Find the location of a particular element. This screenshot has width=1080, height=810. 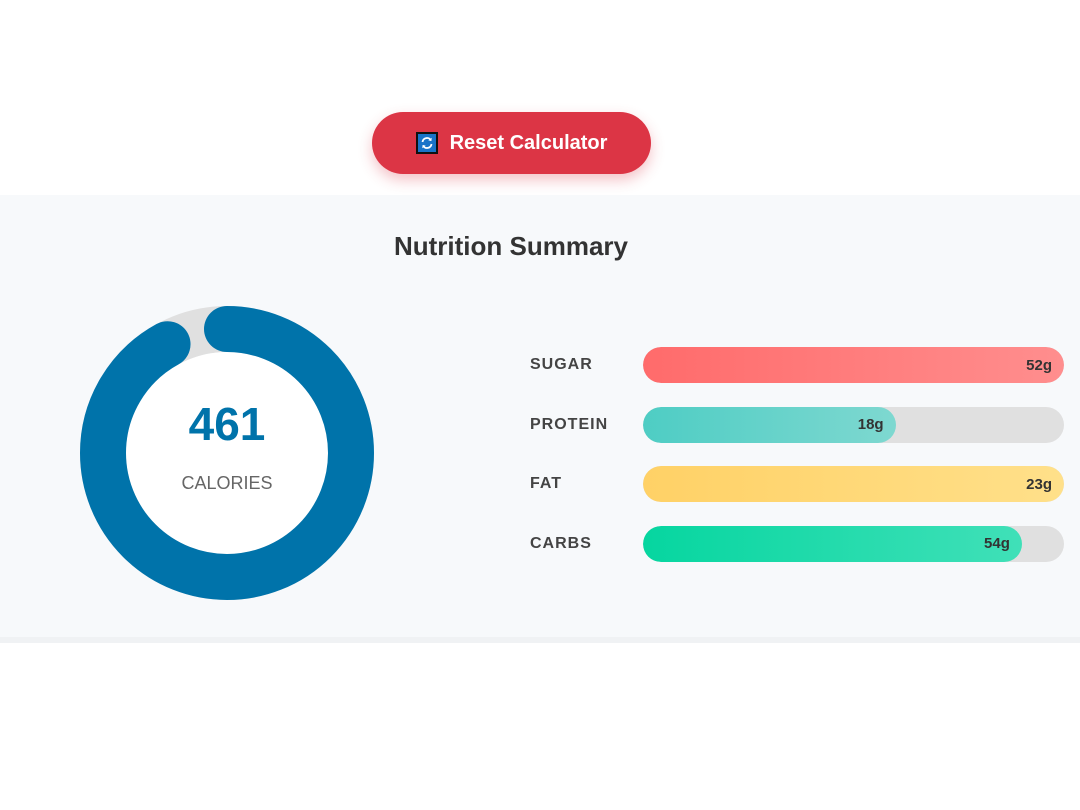

ring-progress is located at coordinates (227, 453).